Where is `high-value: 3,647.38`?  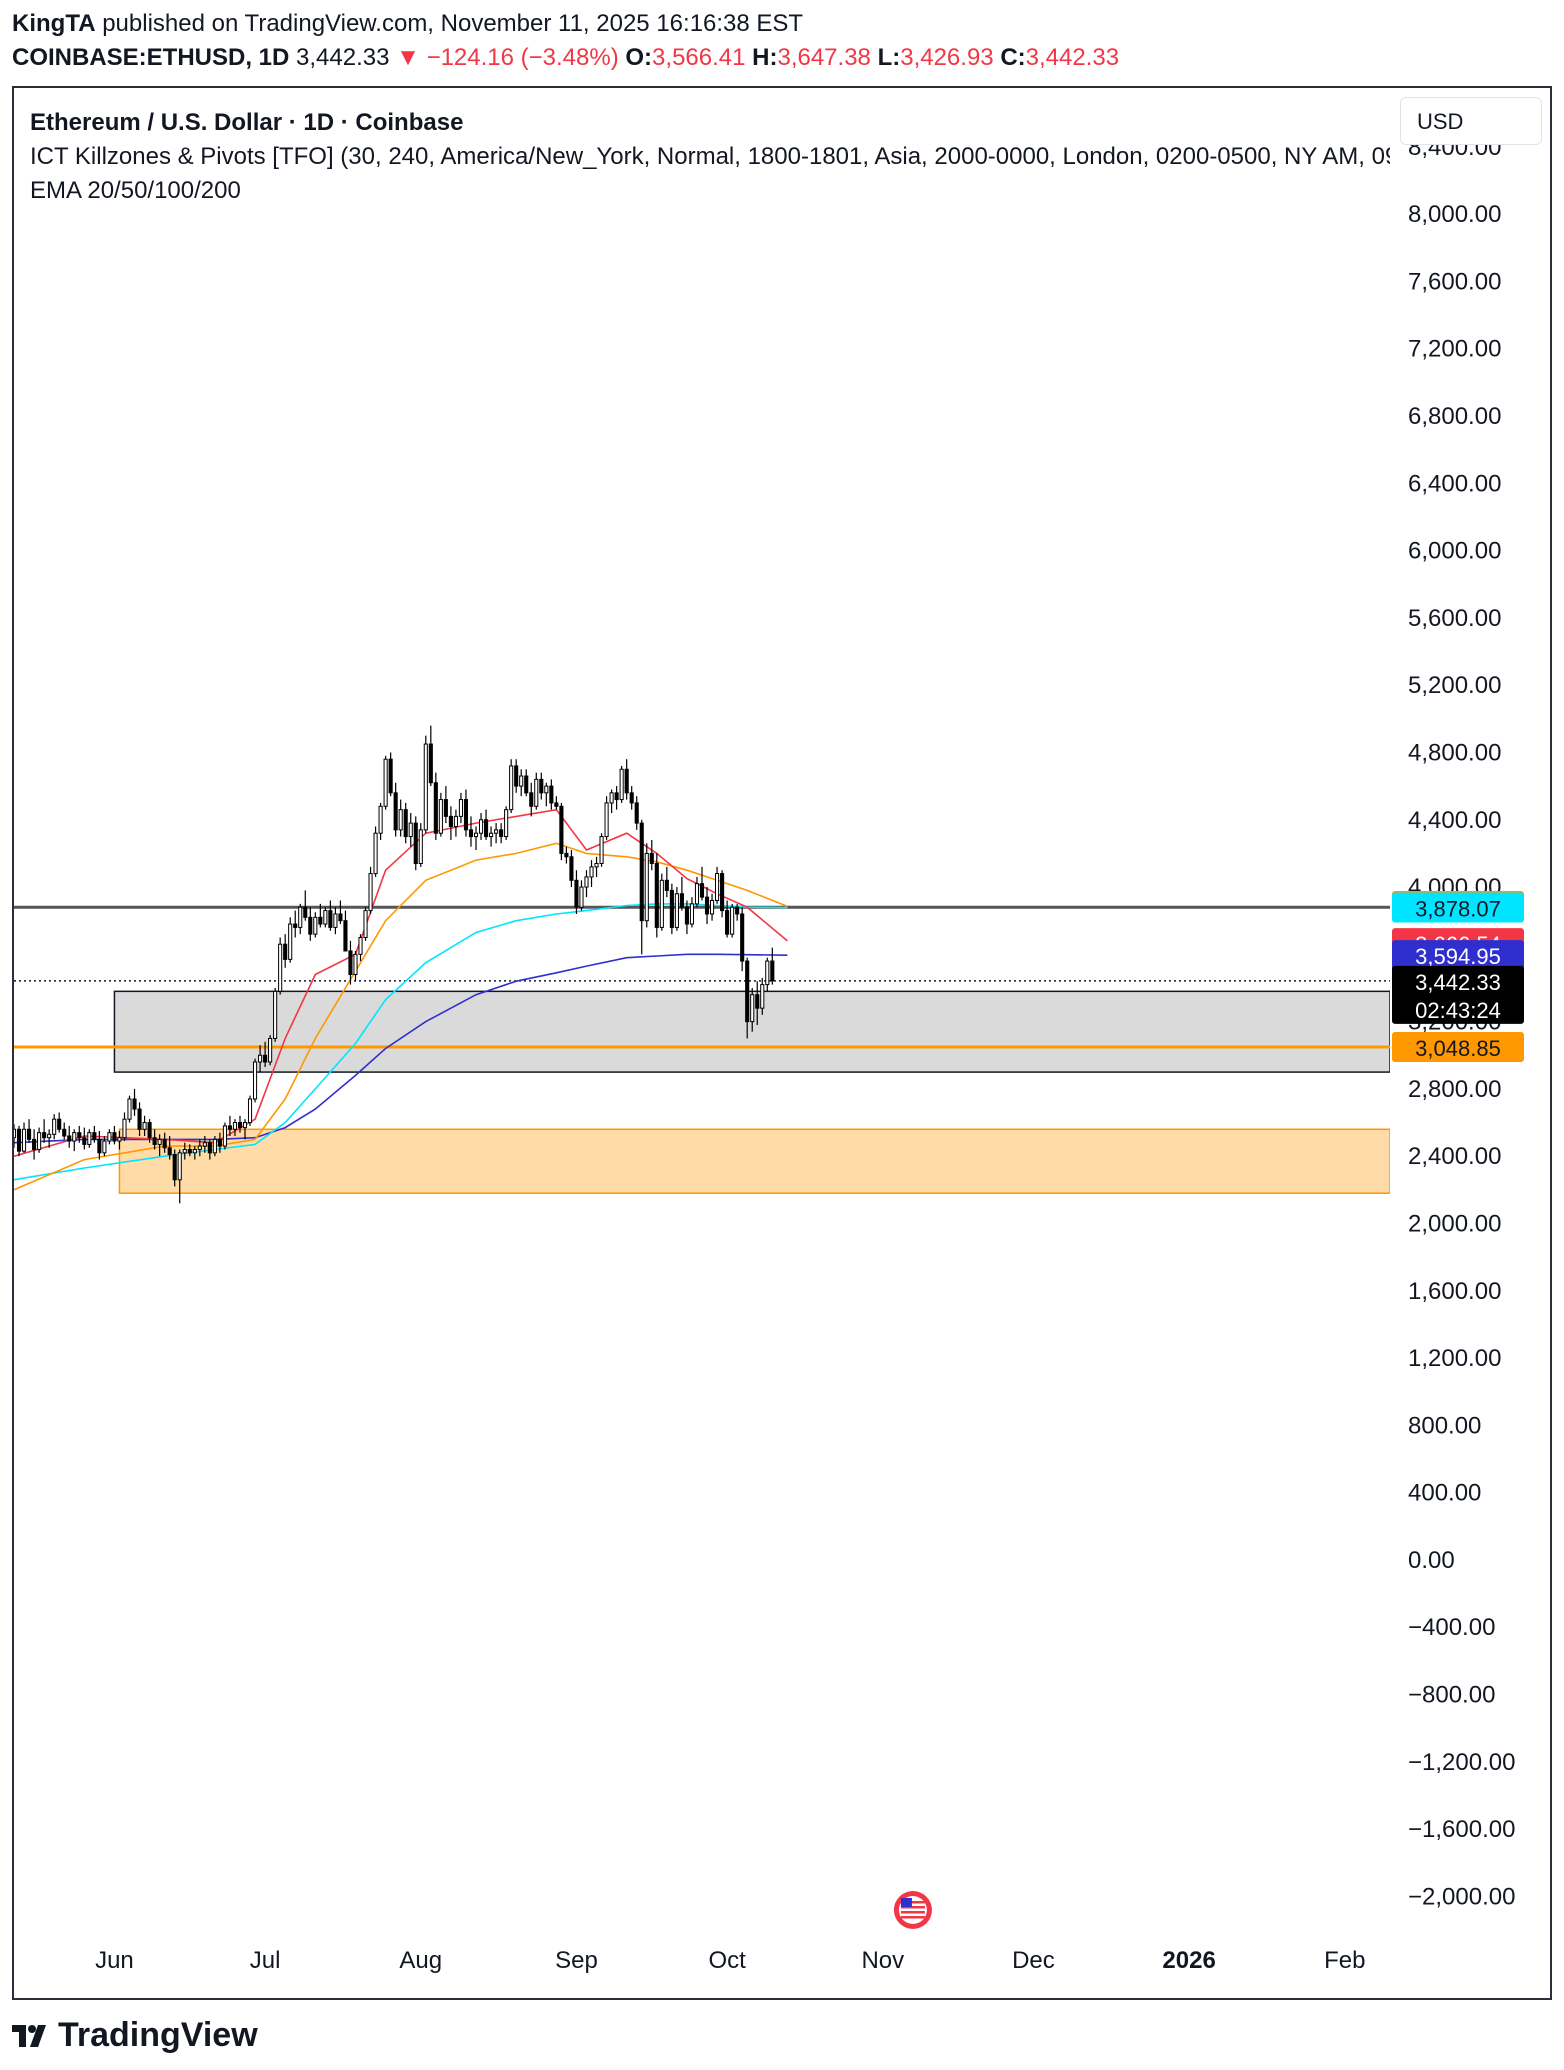 high-value: 3,647.38 is located at coordinates (824, 57).